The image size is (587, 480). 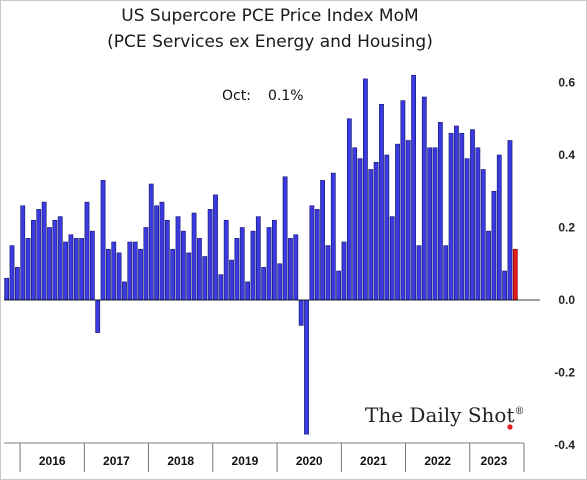 I want to click on y-tick-label: -0.2, so click(x=564, y=373).